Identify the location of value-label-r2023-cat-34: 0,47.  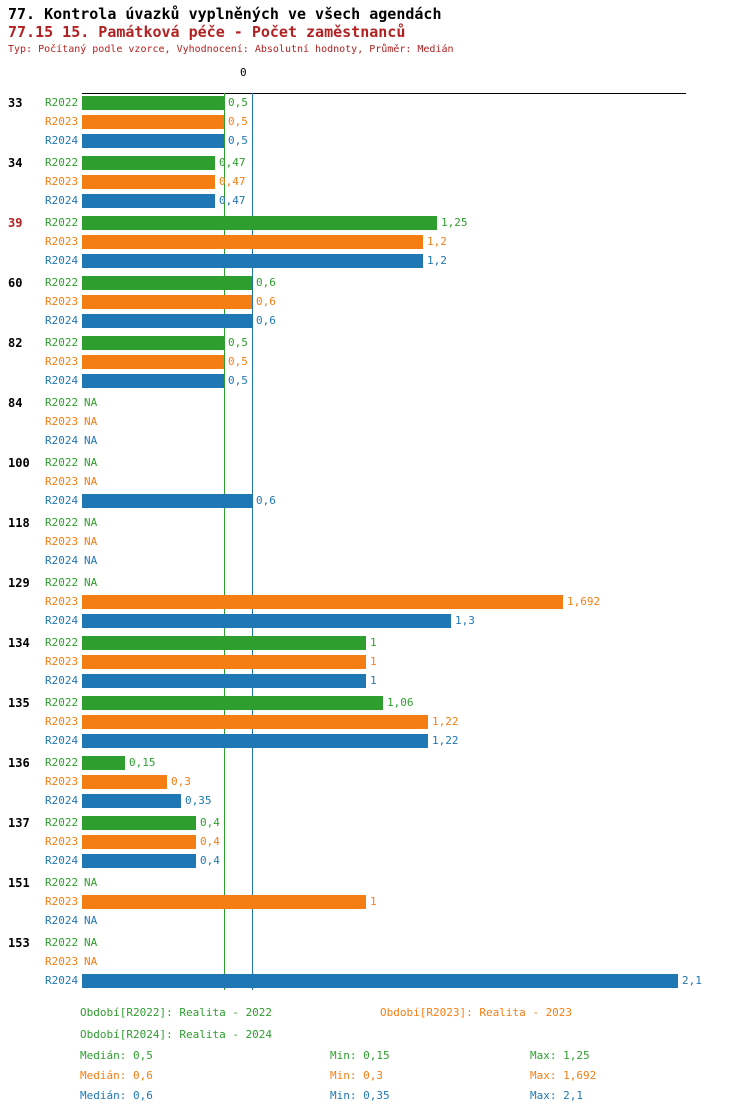
(232, 181).